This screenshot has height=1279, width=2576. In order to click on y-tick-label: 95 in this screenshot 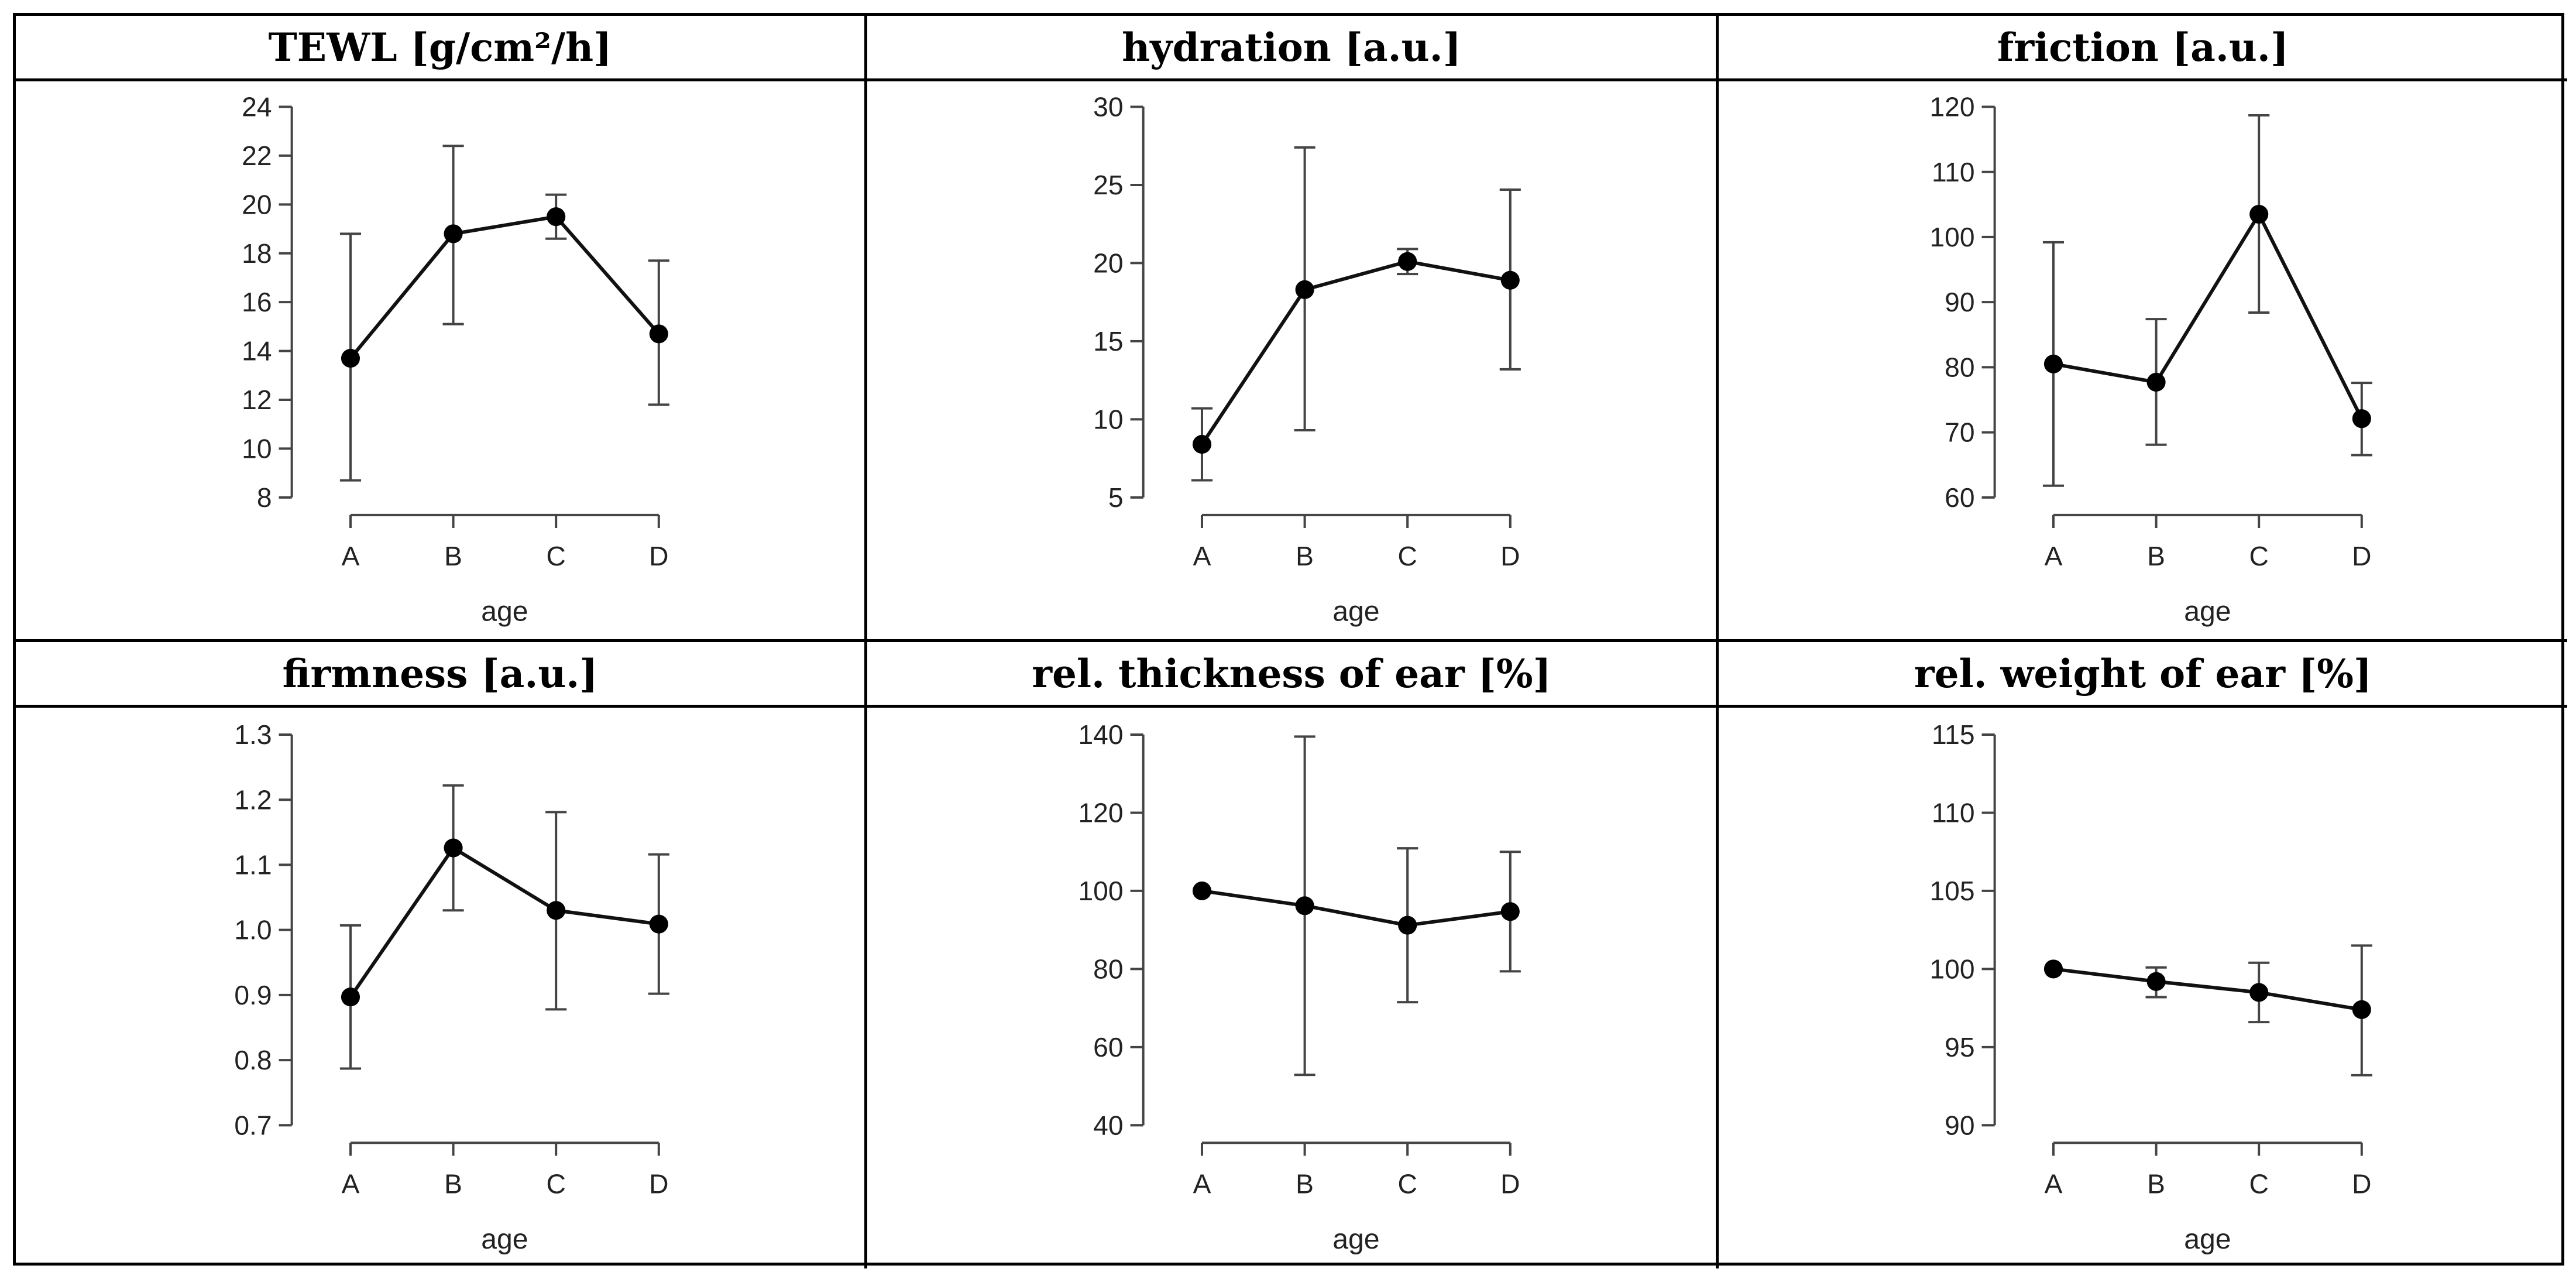, I will do `click(1959, 1047)`.